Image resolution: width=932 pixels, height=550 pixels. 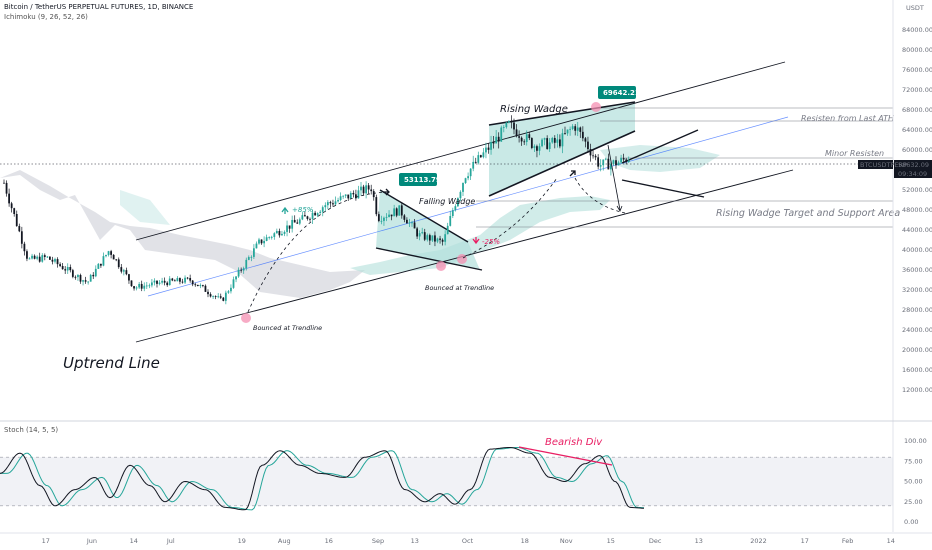 What do you see at coordinates (917, 390) in the screenshot?
I see `price-tick-label: 12000.00` at bounding box center [917, 390].